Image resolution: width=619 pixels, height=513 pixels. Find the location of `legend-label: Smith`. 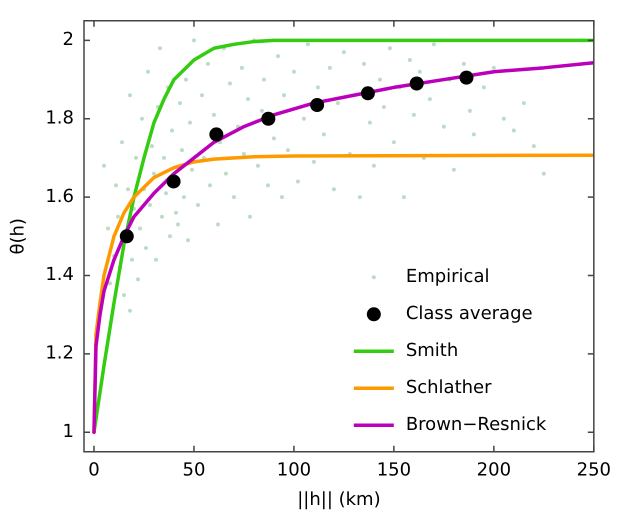

legend-label: Smith is located at coordinates (432, 350).